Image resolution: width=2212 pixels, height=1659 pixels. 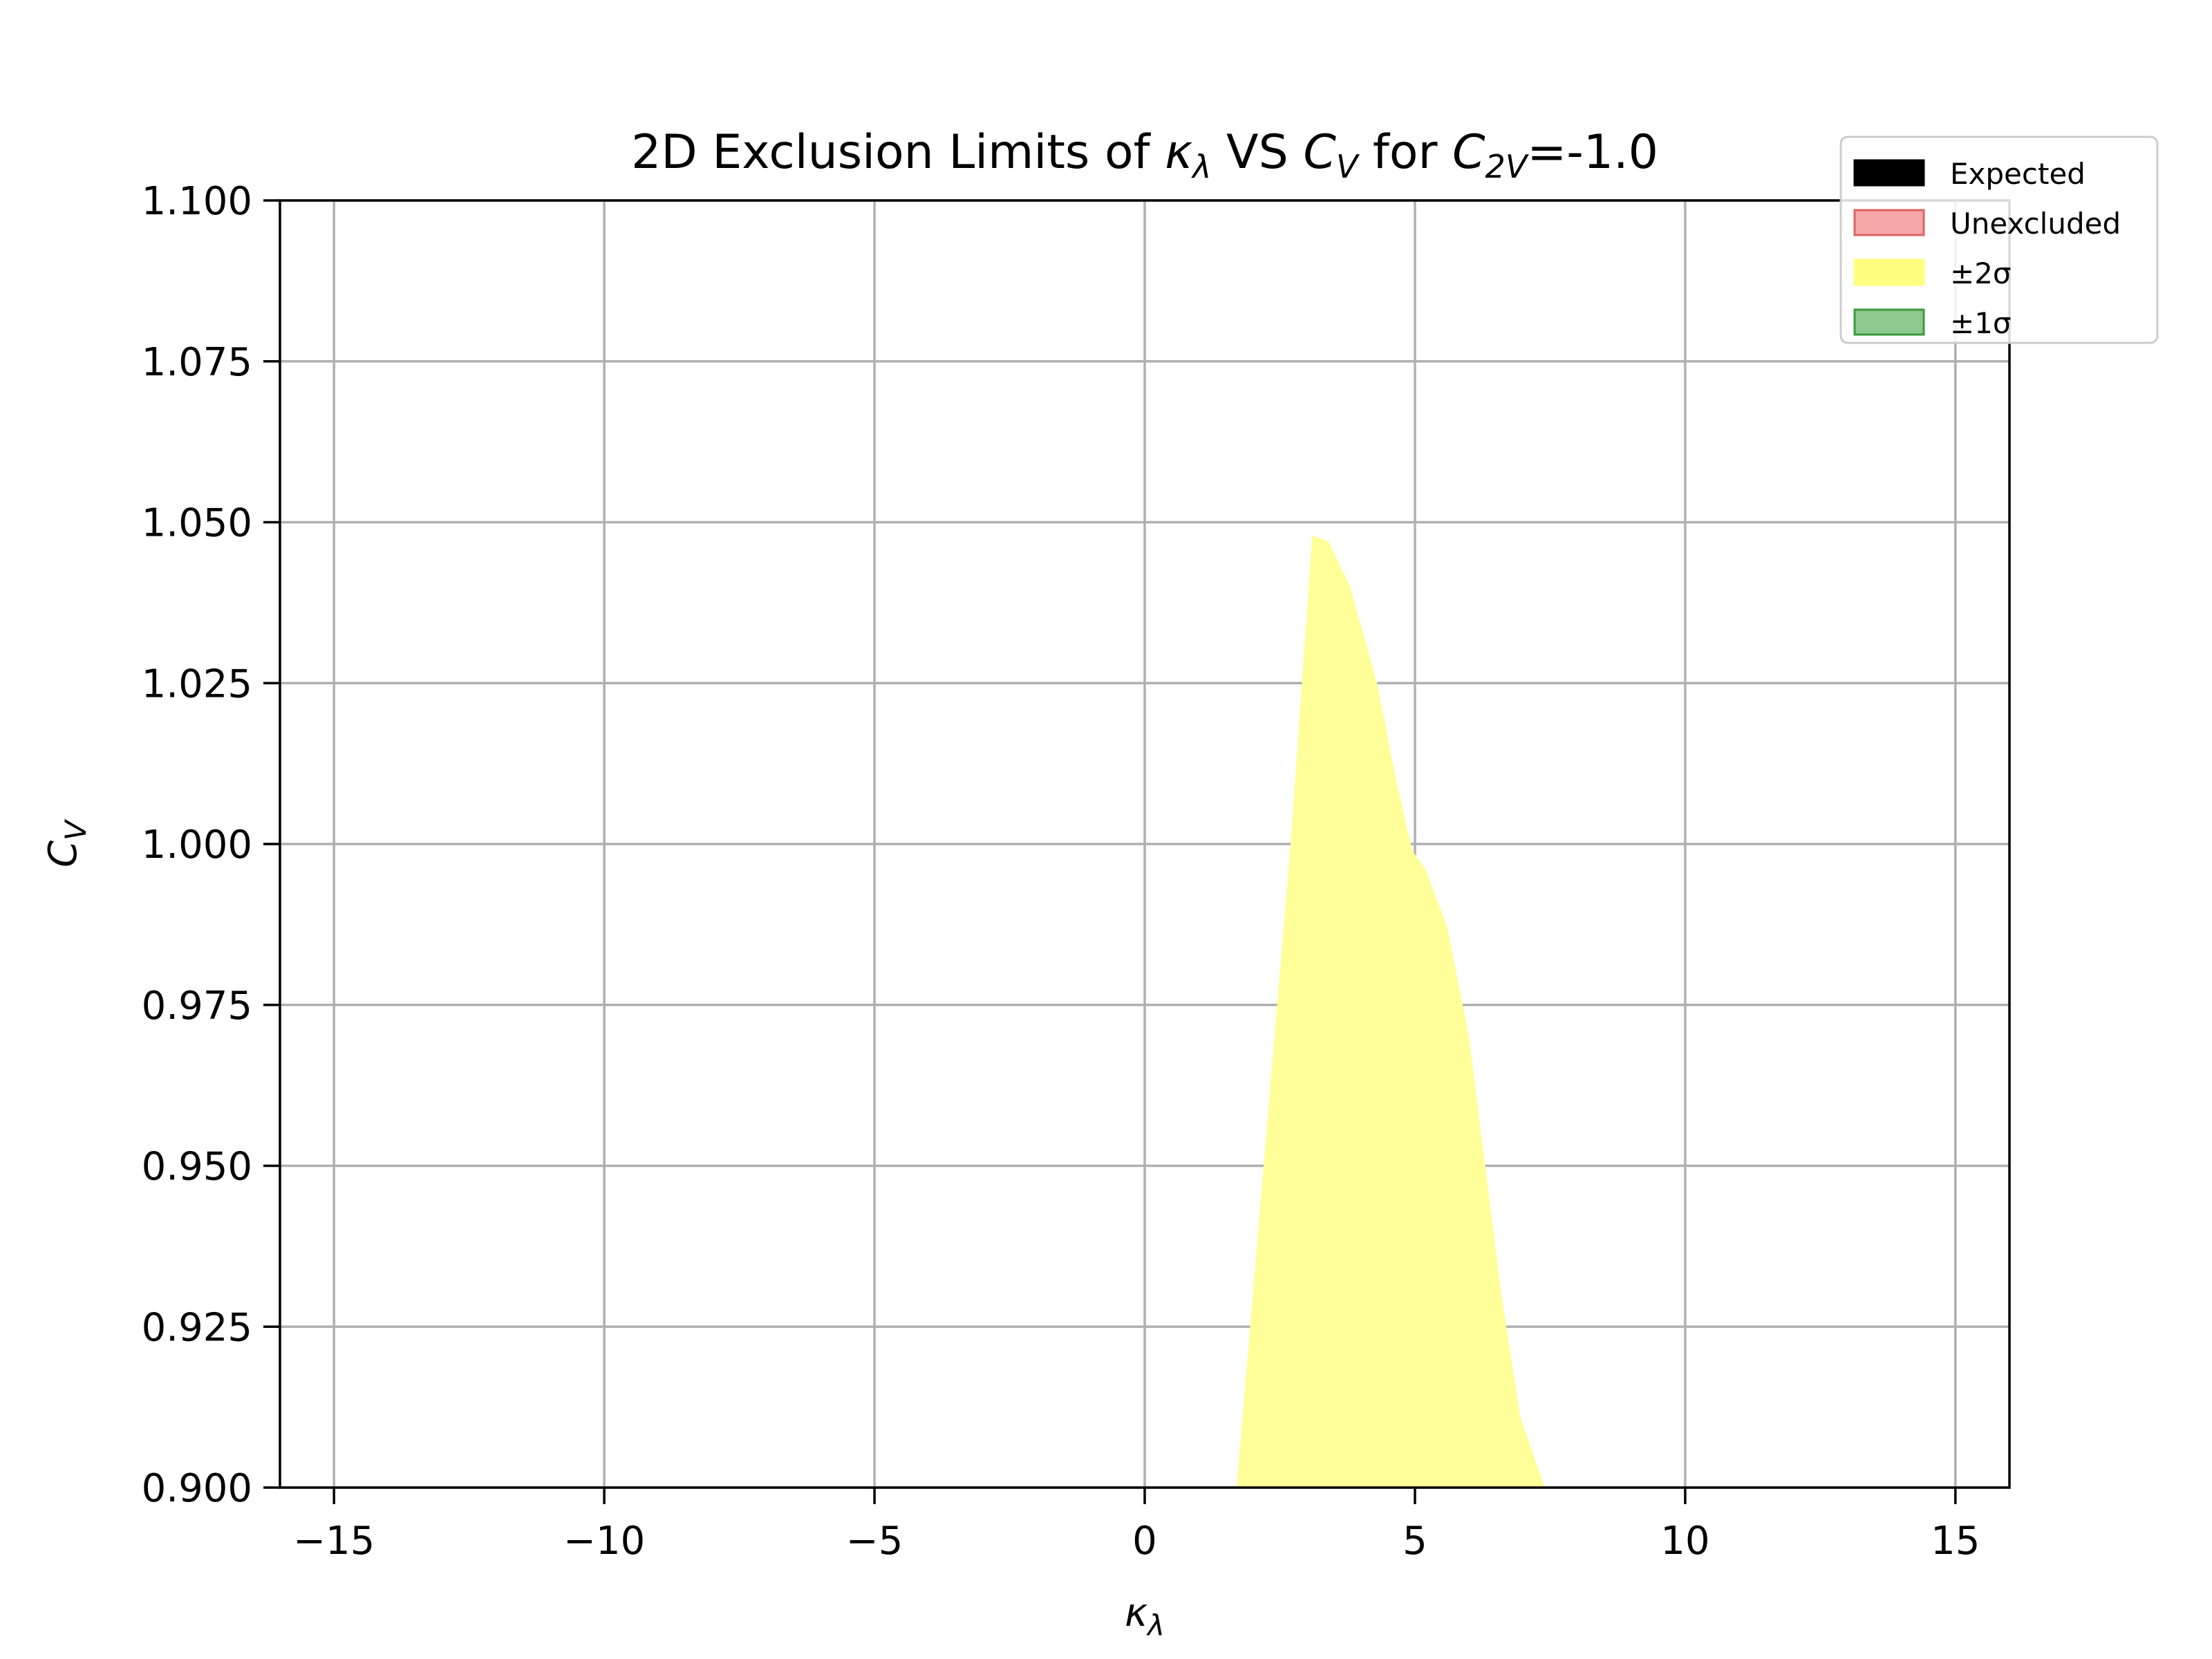 I want to click on two-sigma-band-region, so click(x=1391, y=1011).